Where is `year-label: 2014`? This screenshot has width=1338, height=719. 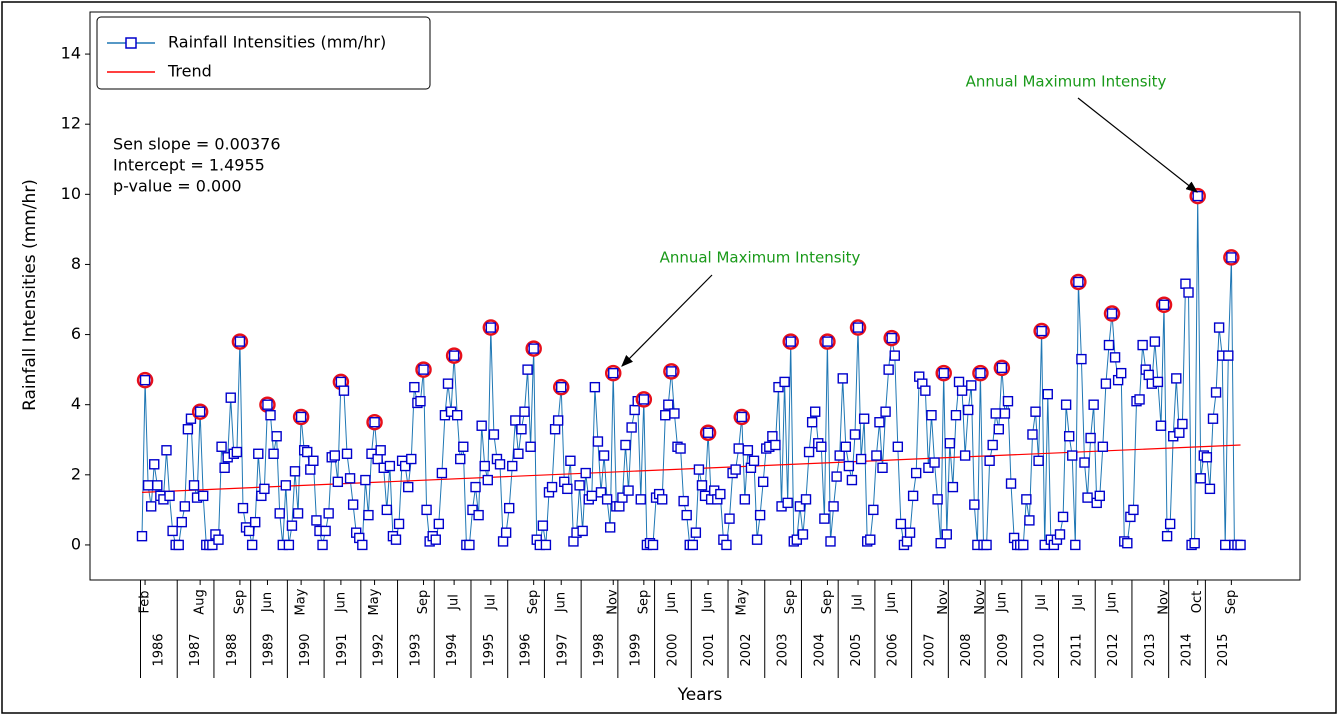
year-label: 2014 is located at coordinates (1186, 649).